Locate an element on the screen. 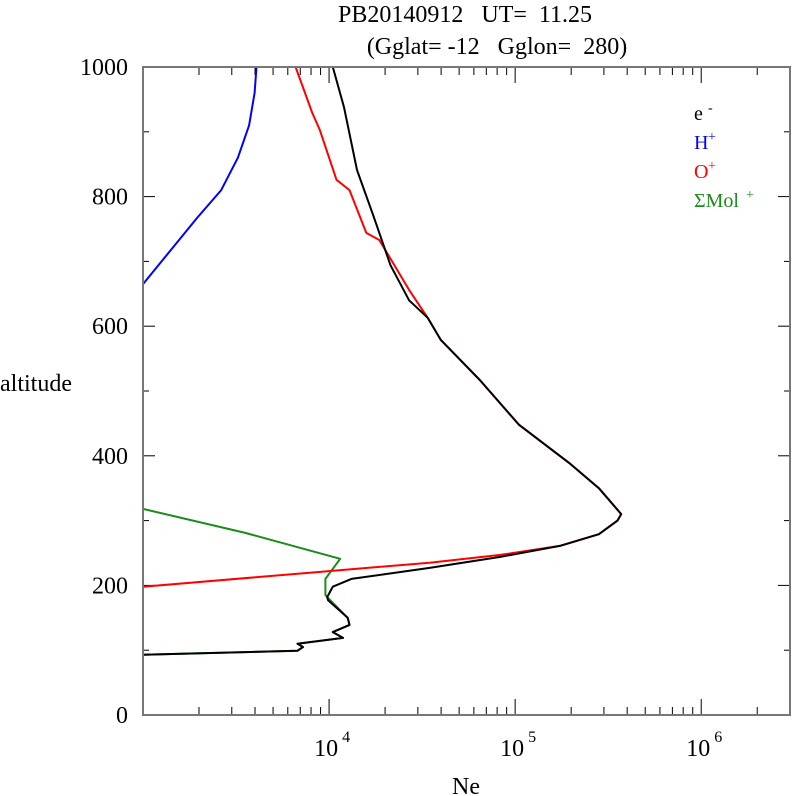 Image resolution: width=792 pixels, height=796 pixels. legend: e -H +O +ΣMol + is located at coordinates (724, 156).